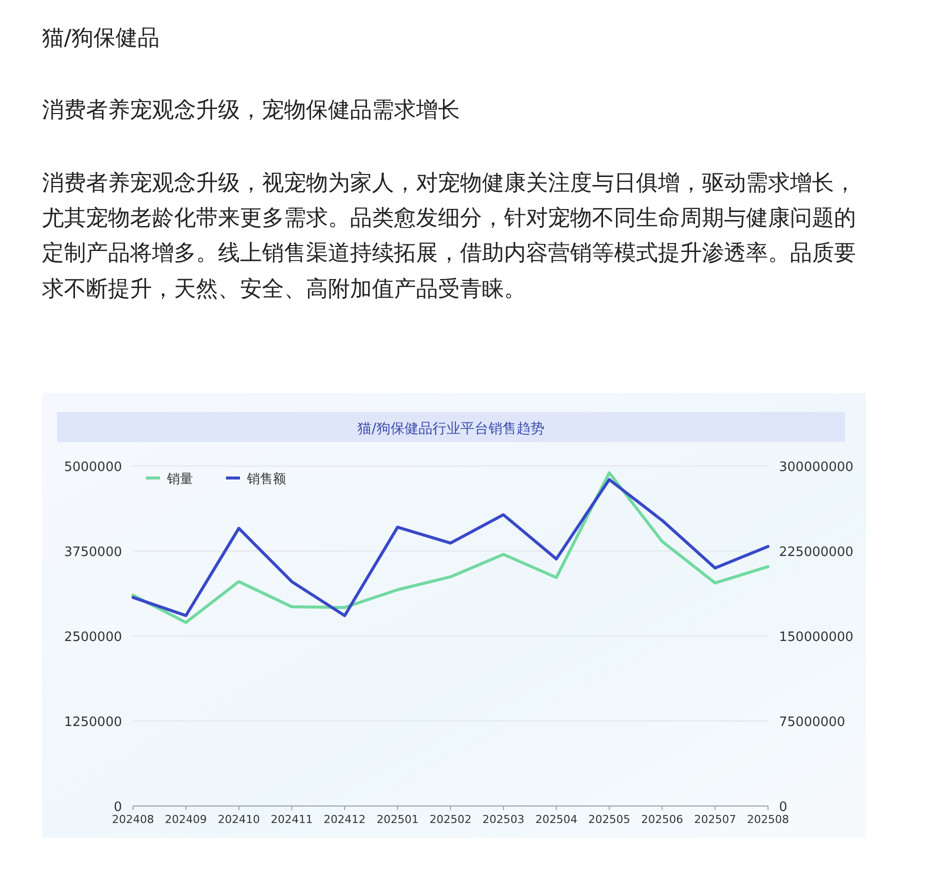 The width and height of the screenshot is (933, 873). What do you see at coordinates (451, 819) in the screenshot?
I see `x-tick-label: 202502` at bounding box center [451, 819].